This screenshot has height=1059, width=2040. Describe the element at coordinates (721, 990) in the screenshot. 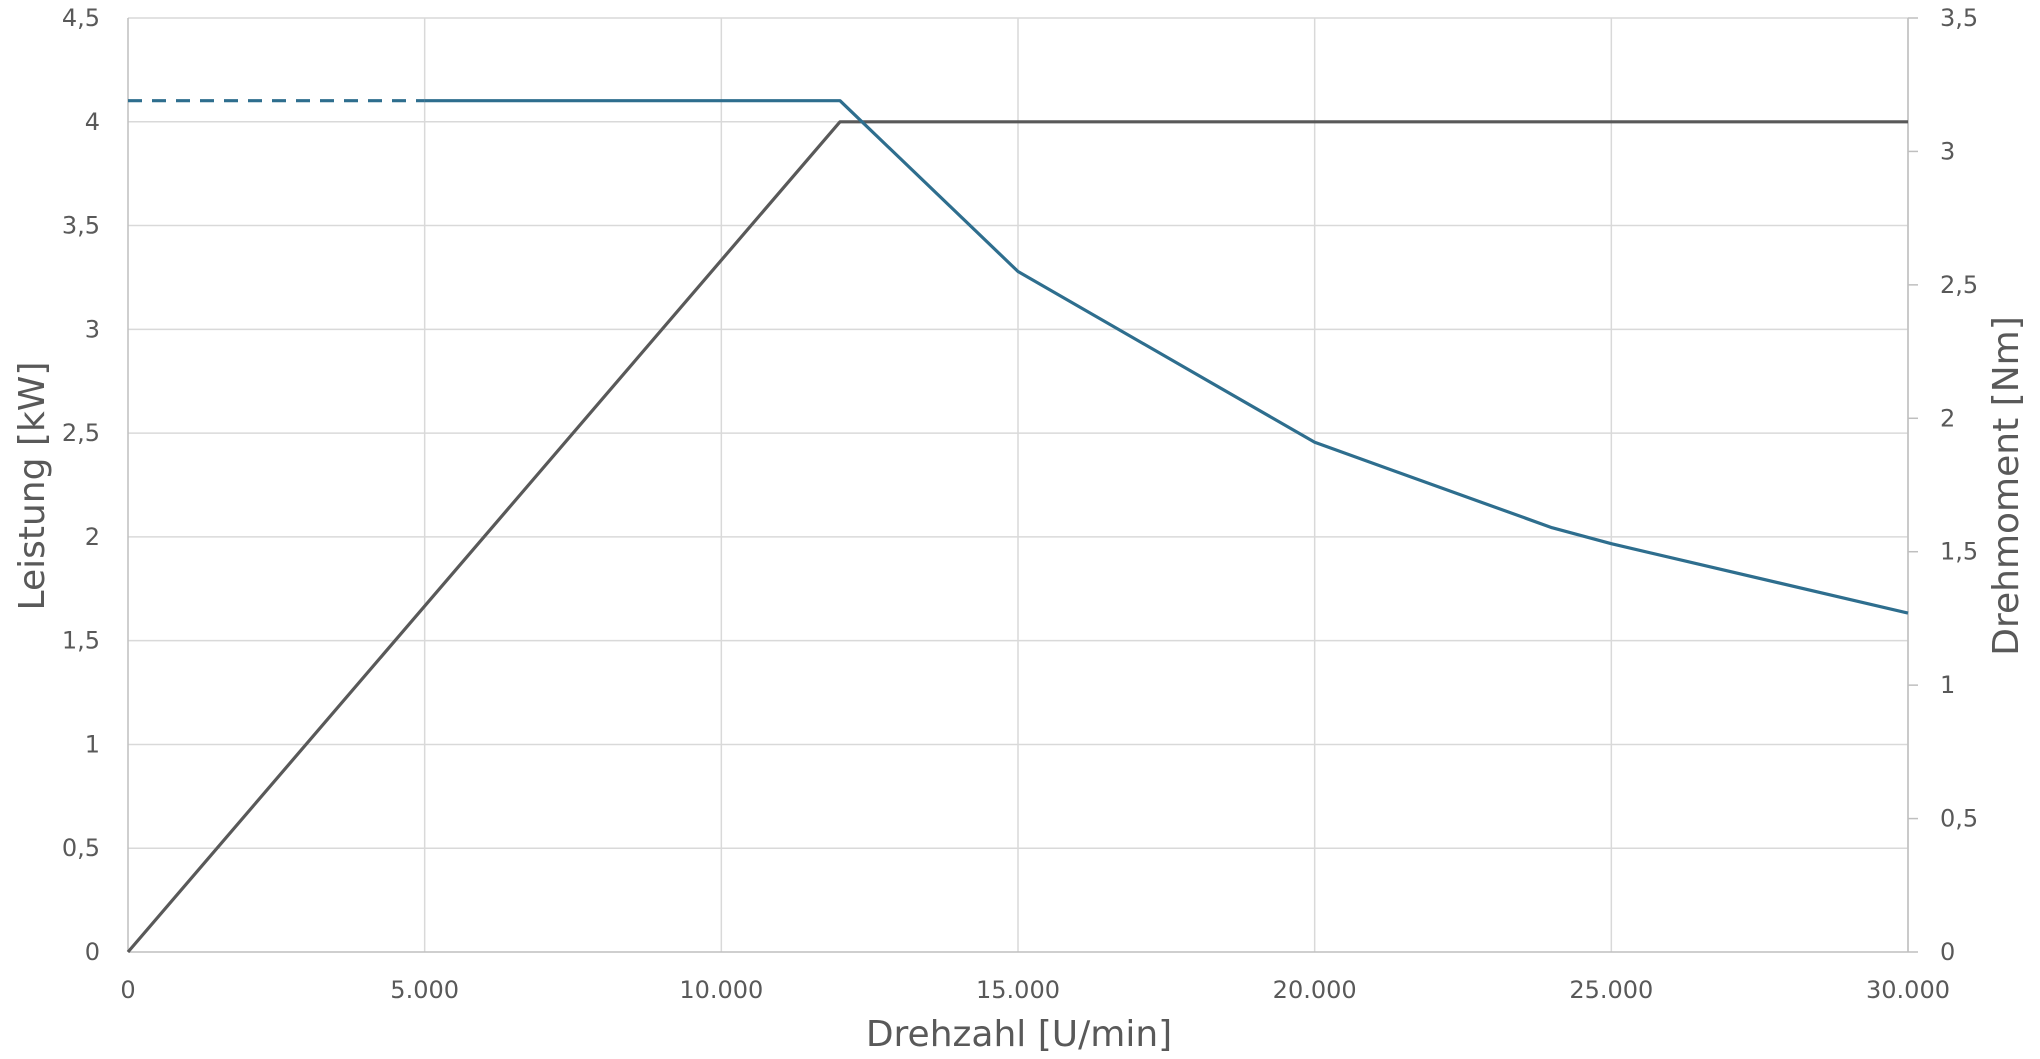

I see `x-tick-label: 10.000` at that location.